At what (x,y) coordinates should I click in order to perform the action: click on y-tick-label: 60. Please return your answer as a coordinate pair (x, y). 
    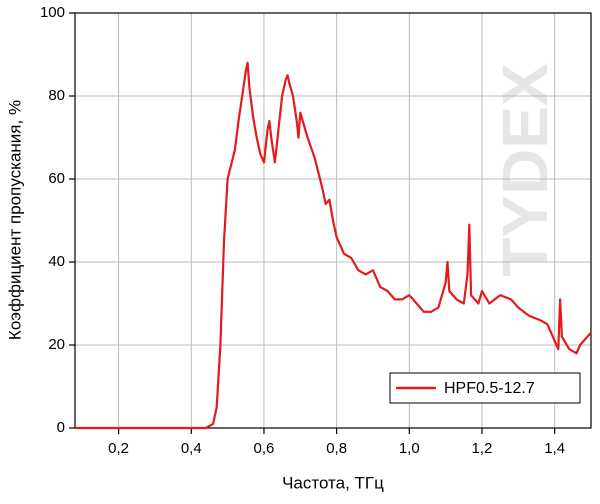
    Looking at the image, I should click on (56, 178).